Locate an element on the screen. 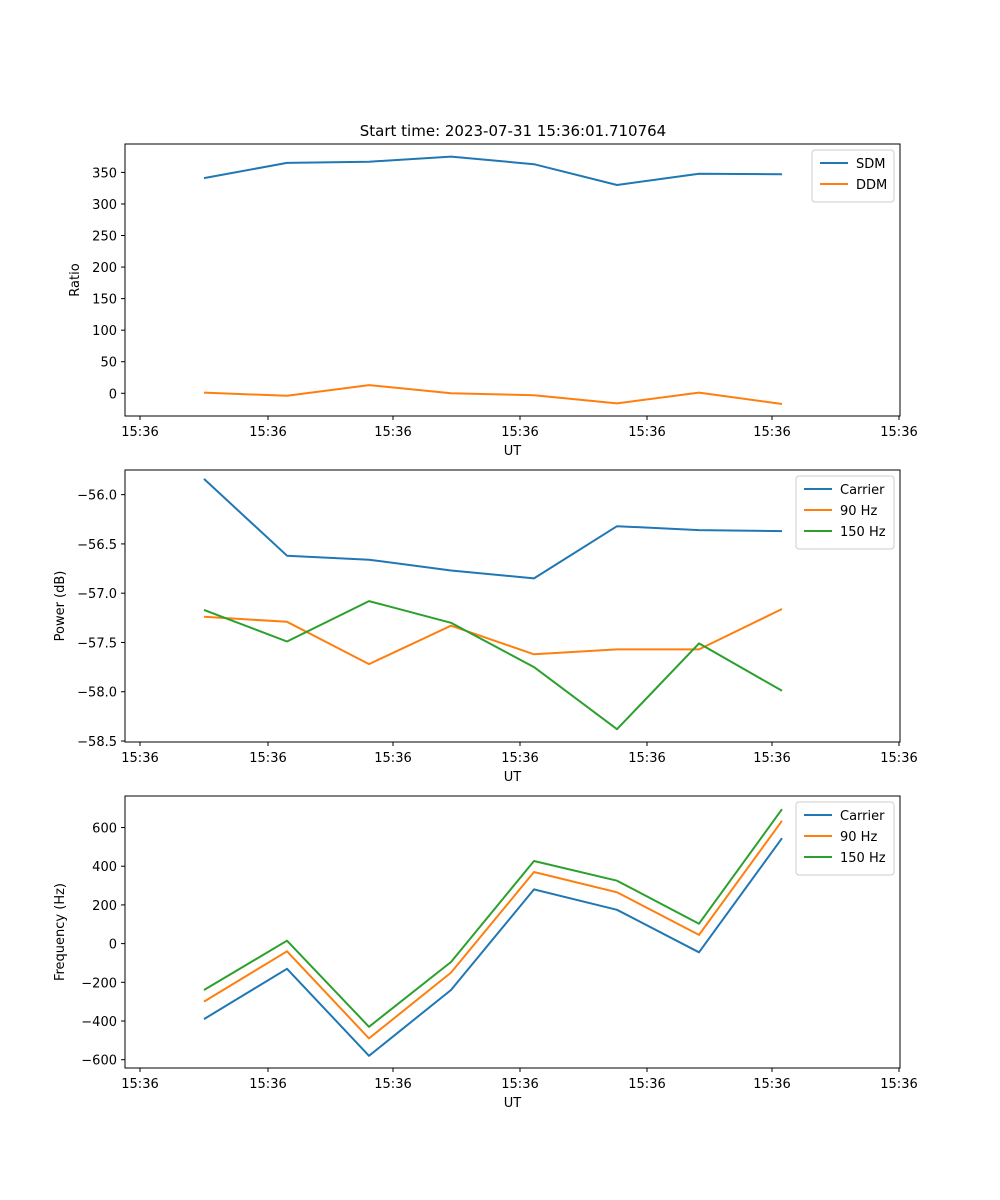 The height and width of the screenshot is (1200, 1000). y-axis-label: Power (dB) is located at coordinates (60, 606).